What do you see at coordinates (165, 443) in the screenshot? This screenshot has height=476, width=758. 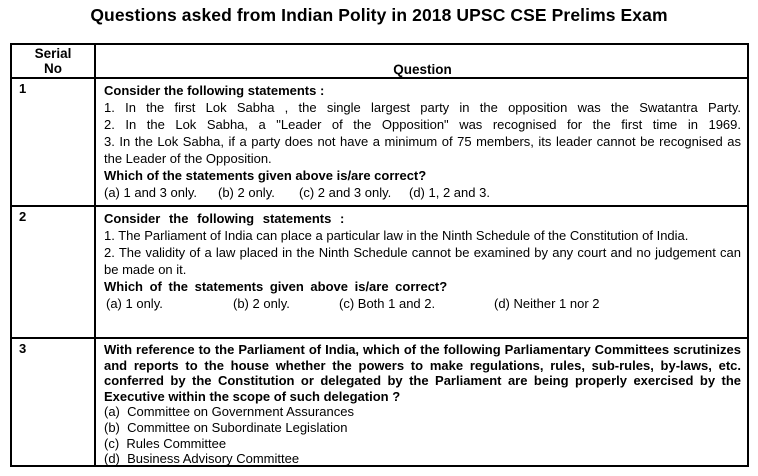 I see `option-c: (c) Rules Committee` at bounding box center [165, 443].